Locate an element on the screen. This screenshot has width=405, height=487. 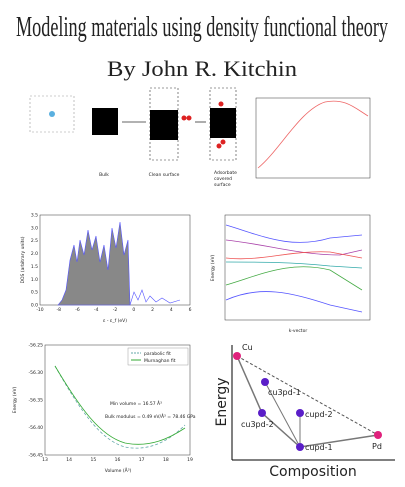
x-tick-label: 0 is located at coordinates (133, 310).